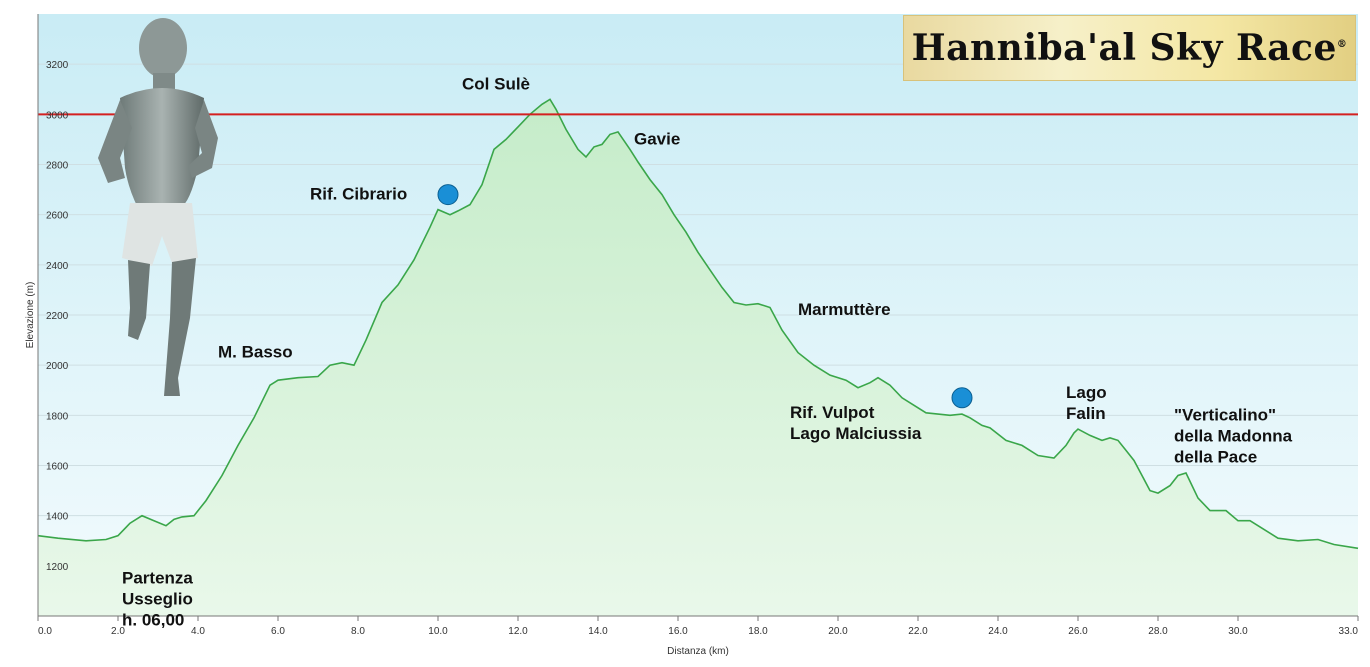 This screenshot has height=667, width=1370. I want to click on y-tick-label-3200: 3200, so click(57, 65).